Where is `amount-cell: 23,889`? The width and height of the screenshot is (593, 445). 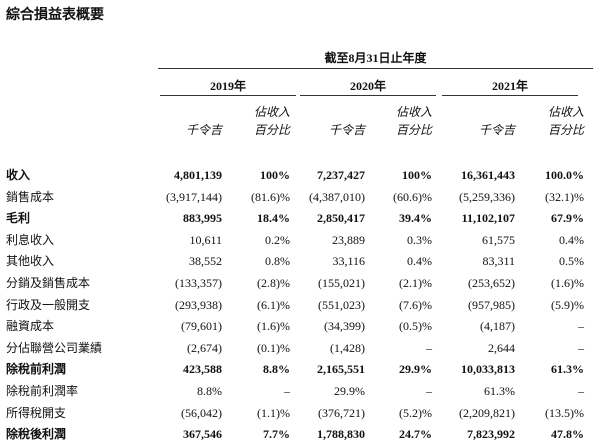 amount-cell: 23,889 is located at coordinates (348, 239).